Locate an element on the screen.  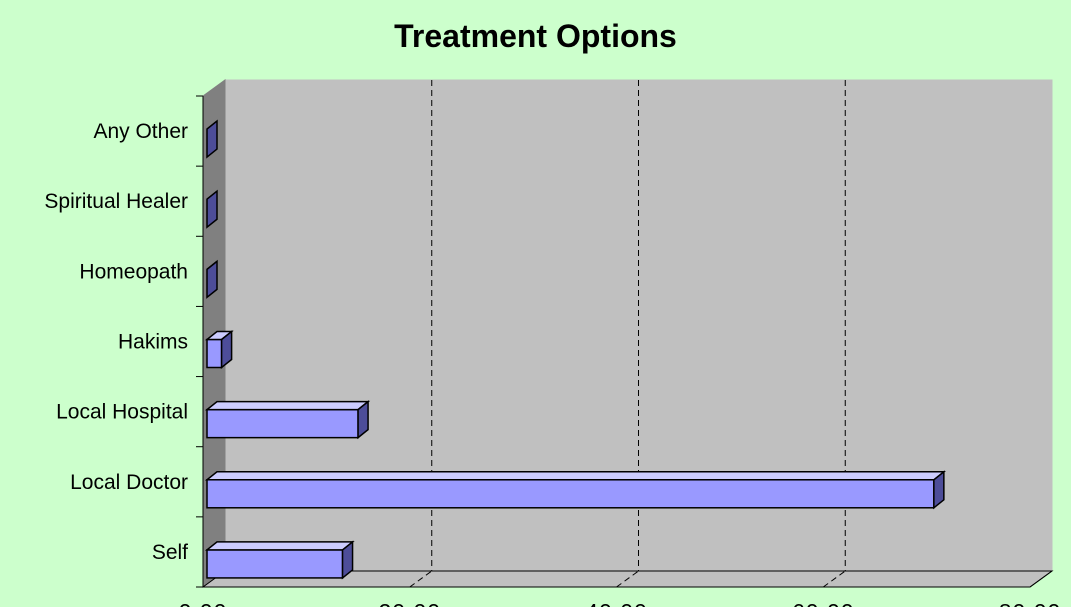
x-tick-label: 60.00 is located at coordinates (823, 603).